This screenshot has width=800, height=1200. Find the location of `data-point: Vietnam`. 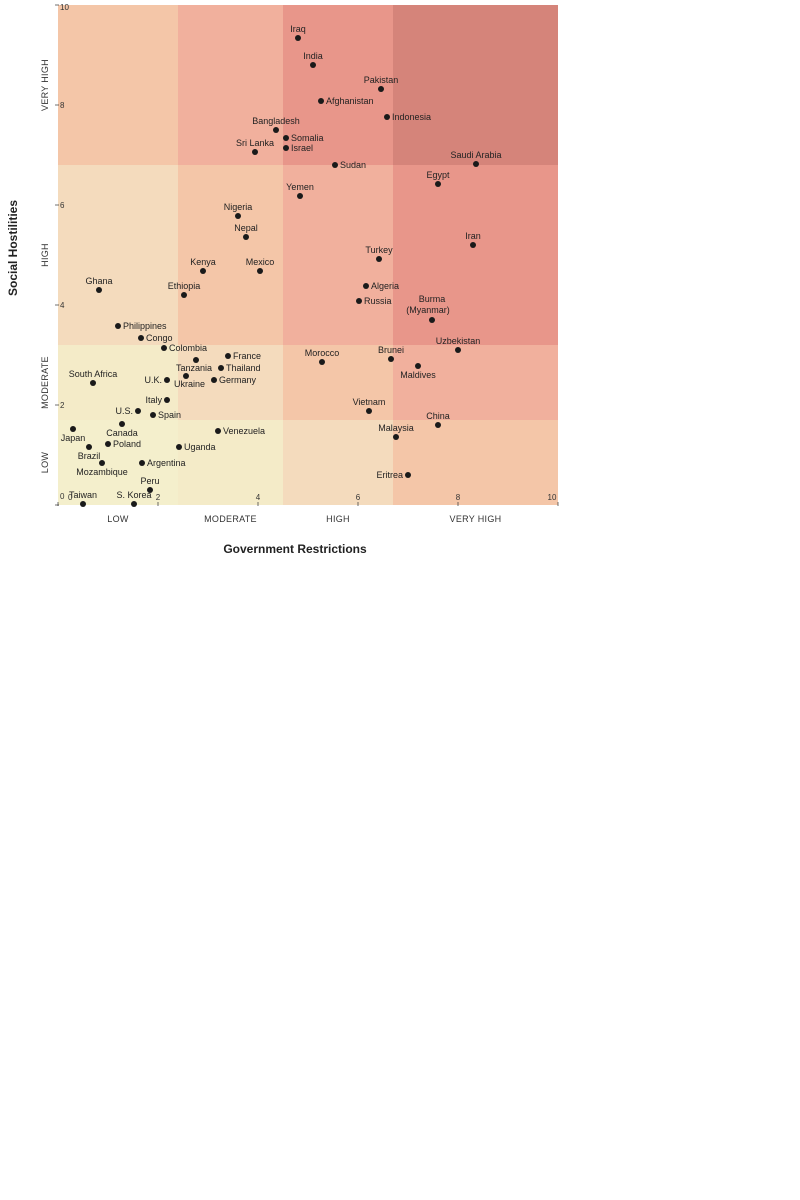

data-point: Vietnam is located at coordinates (369, 405).